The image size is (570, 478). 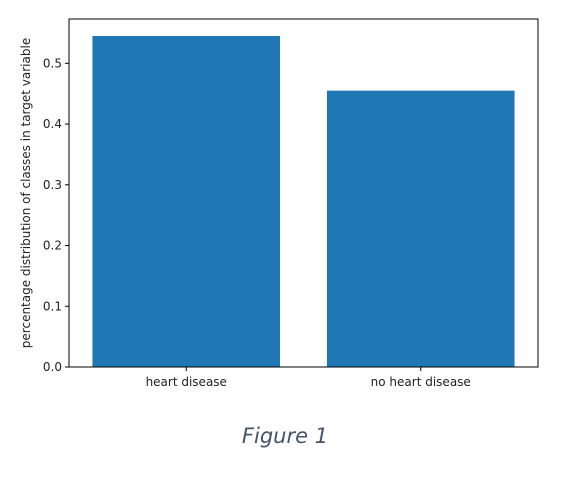 What do you see at coordinates (52, 124) in the screenshot?
I see `y-tick-label: 0.4` at bounding box center [52, 124].